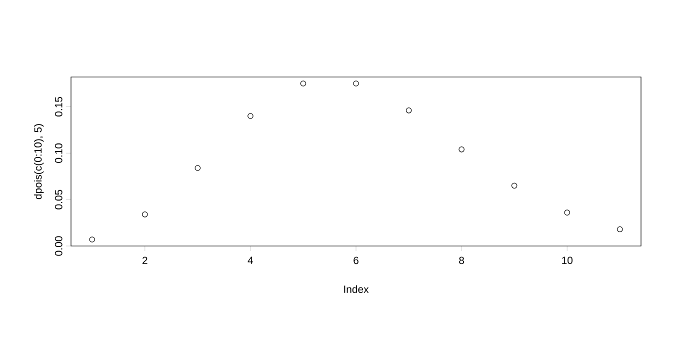 The width and height of the screenshot is (682, 345). Describe the element at coordinates (39, 162) in the screenshot. I see `y-axis-title: dpois(c(0:10), 5)` at that location.